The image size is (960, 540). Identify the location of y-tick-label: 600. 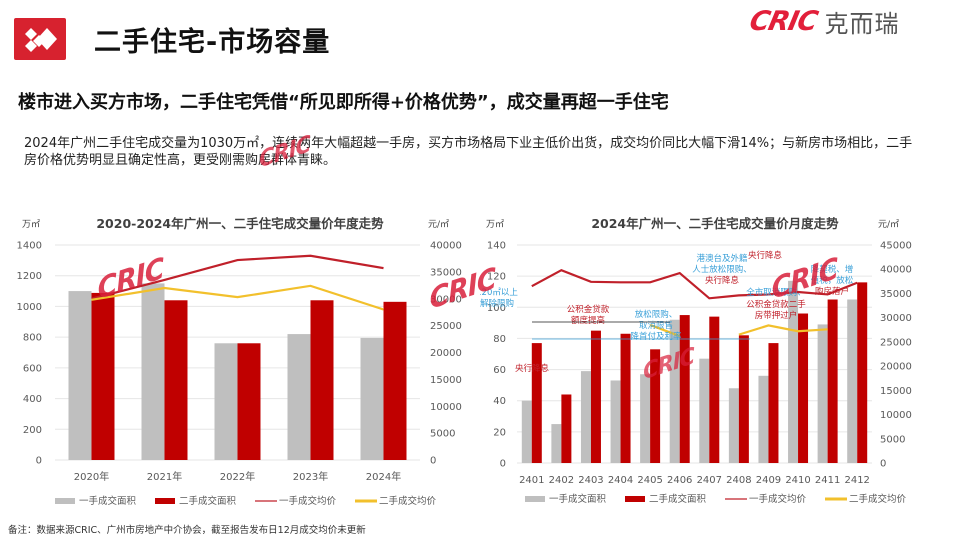
(32, 368).